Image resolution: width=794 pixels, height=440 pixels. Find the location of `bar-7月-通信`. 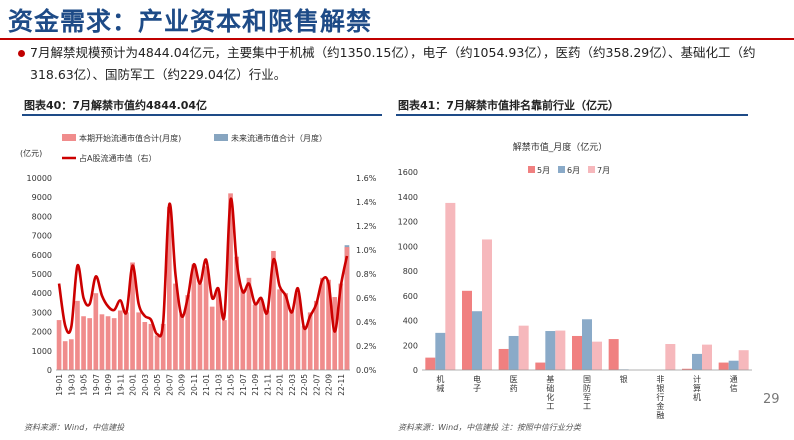

bar-7月-通信 is located at coordinates (743, 360).